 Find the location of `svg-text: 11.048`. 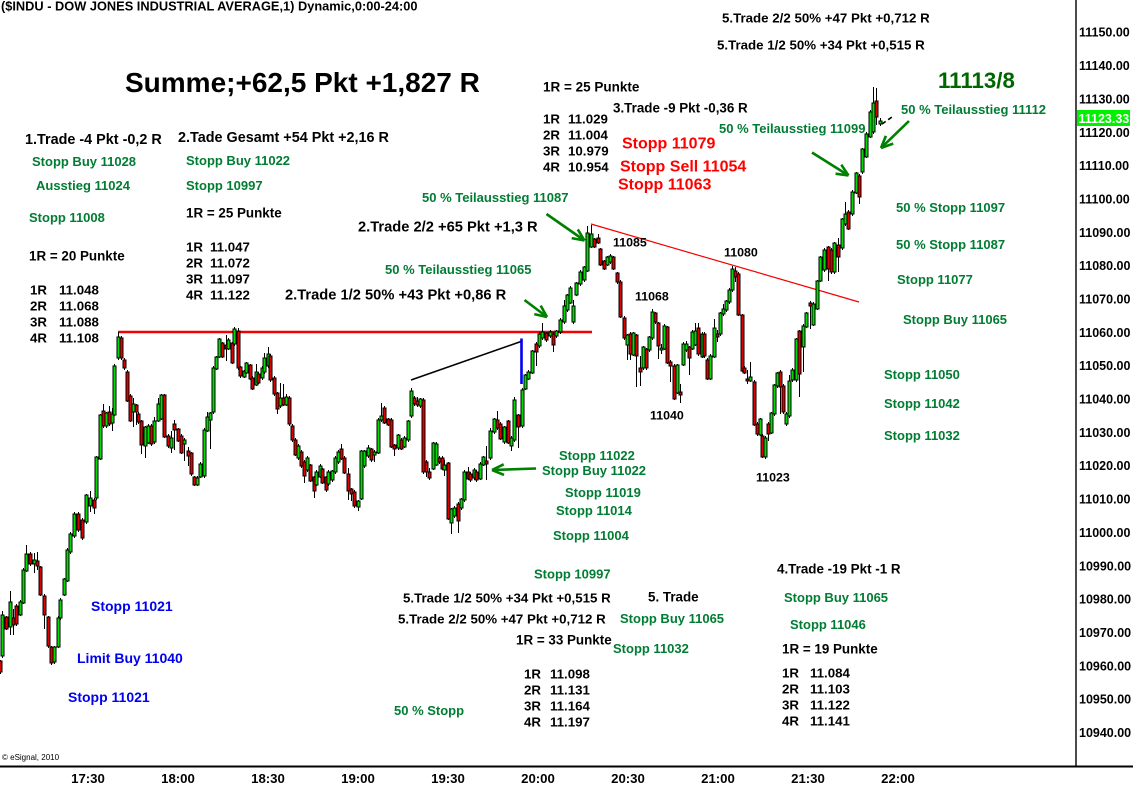

svg-text: 11.048 is located at coordinates (79, 289).